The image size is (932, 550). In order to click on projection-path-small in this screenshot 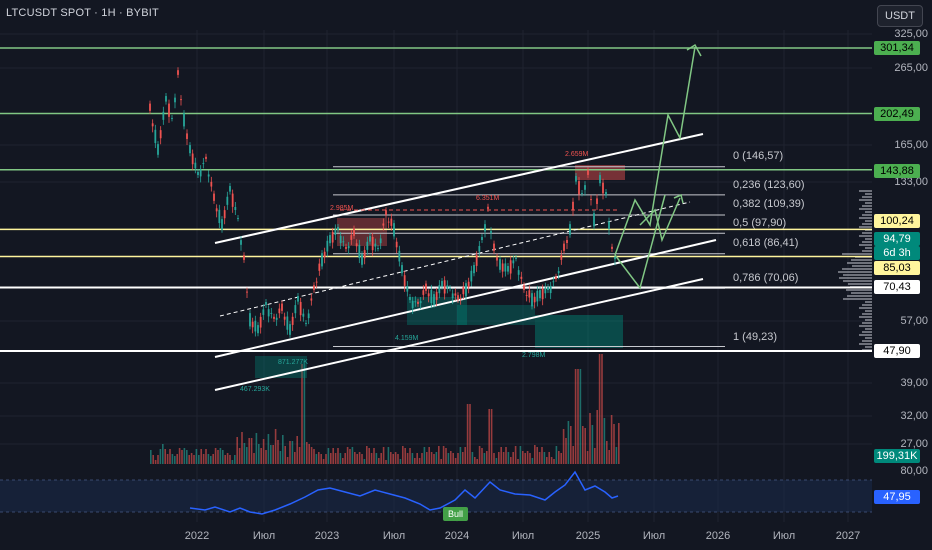, I will do `click(660, 220)`.